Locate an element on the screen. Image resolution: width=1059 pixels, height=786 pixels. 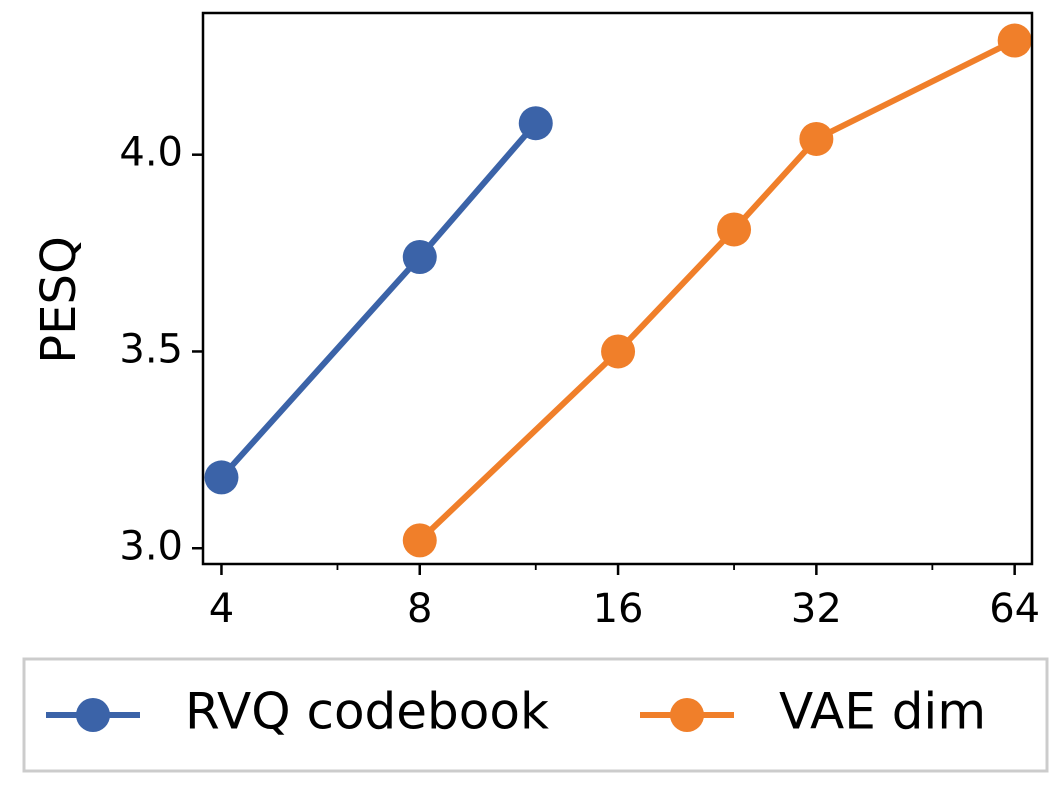
y-tick-label: 3.5 is located at coordinates (151, 349).